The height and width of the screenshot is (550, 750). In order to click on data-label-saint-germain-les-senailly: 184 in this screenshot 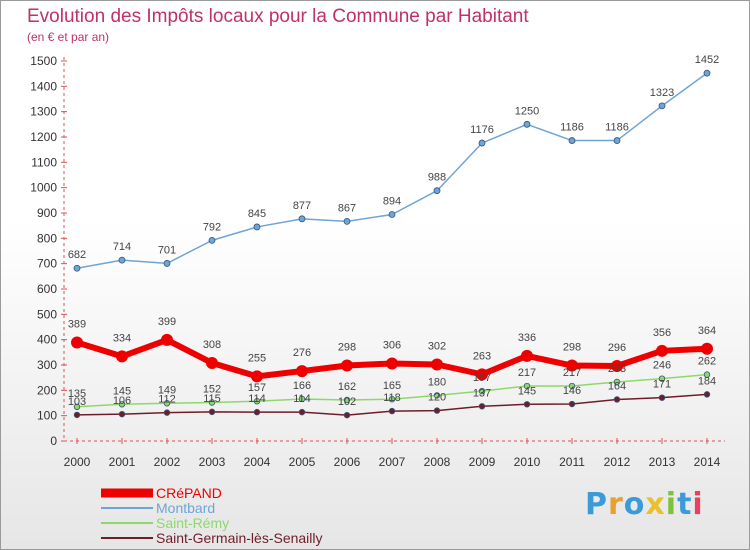, I will do `click(707, 381)`.